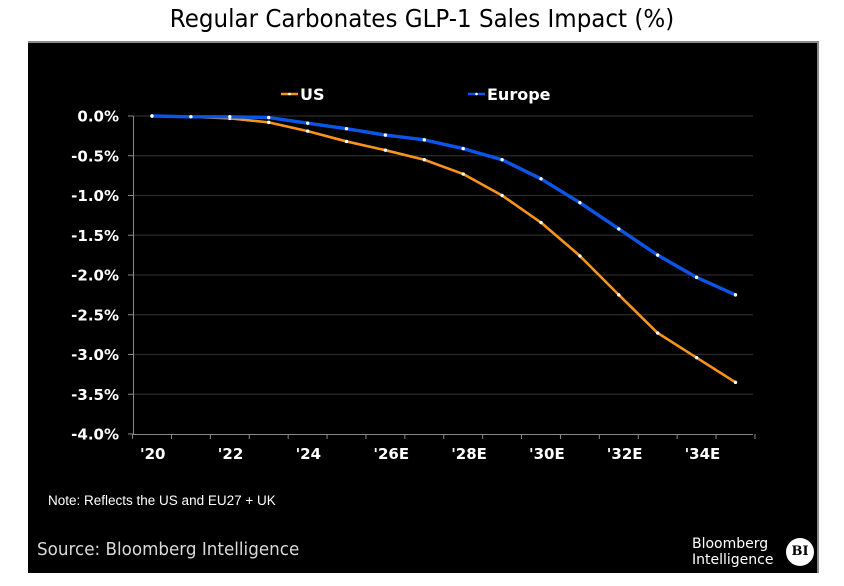 Image resolution: width=844 pixels, height=586 pixels. Describe the element at coordinates (95, 355) in the screenshot. I see `y-tick-label: -3.0%` at that location.